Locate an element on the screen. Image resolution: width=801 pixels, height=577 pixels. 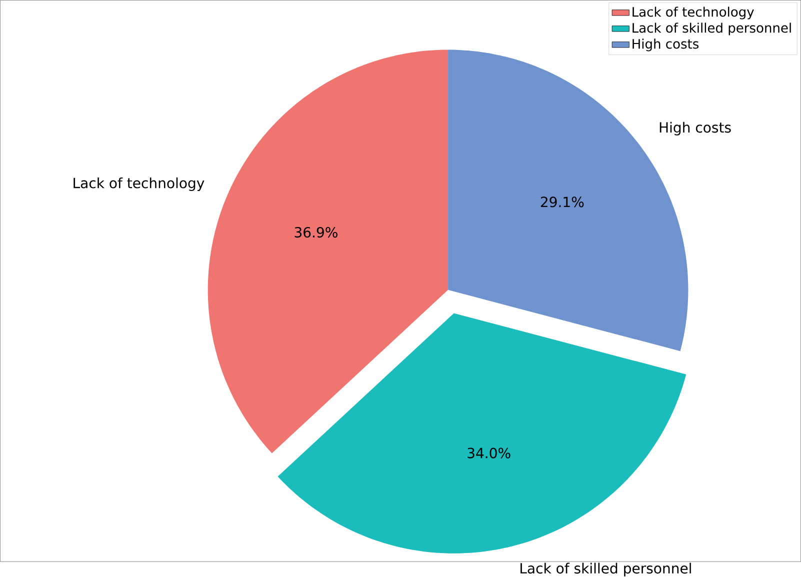
slice-label: Lack of skilled personnel is located at coordinates (605, 569).